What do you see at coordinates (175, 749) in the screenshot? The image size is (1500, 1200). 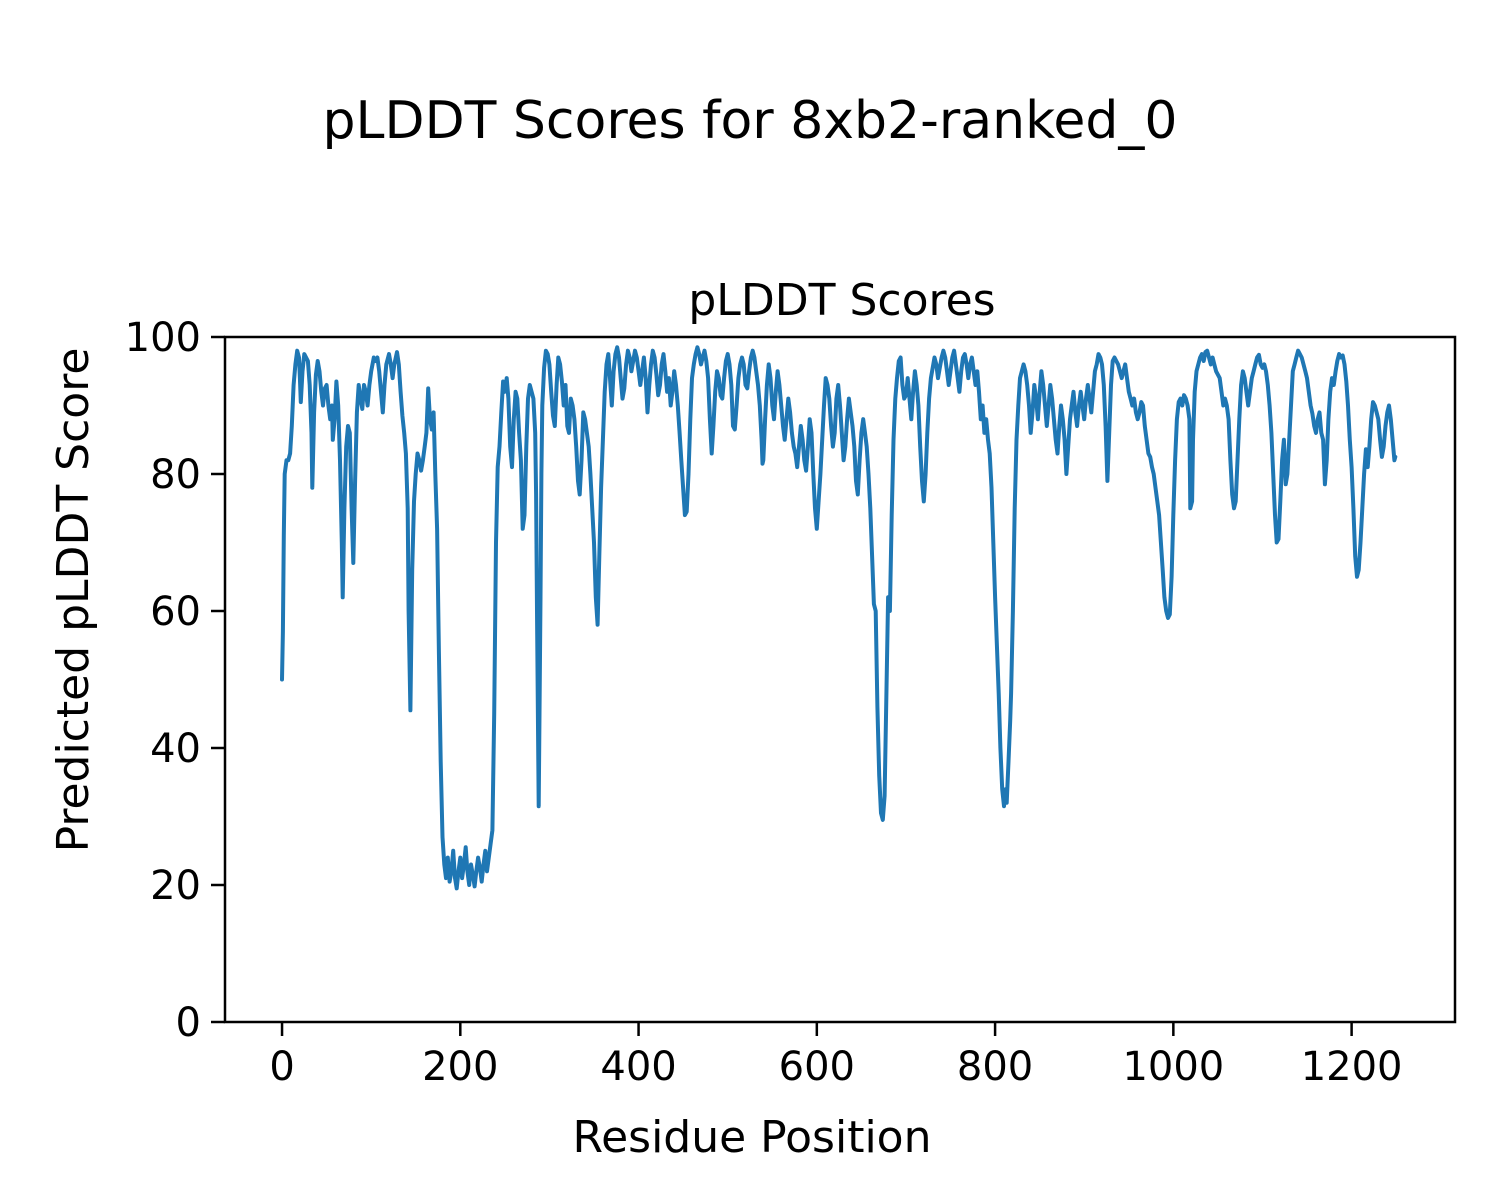 I see `y-tick-label: 40` at bounding box center [175, 749].